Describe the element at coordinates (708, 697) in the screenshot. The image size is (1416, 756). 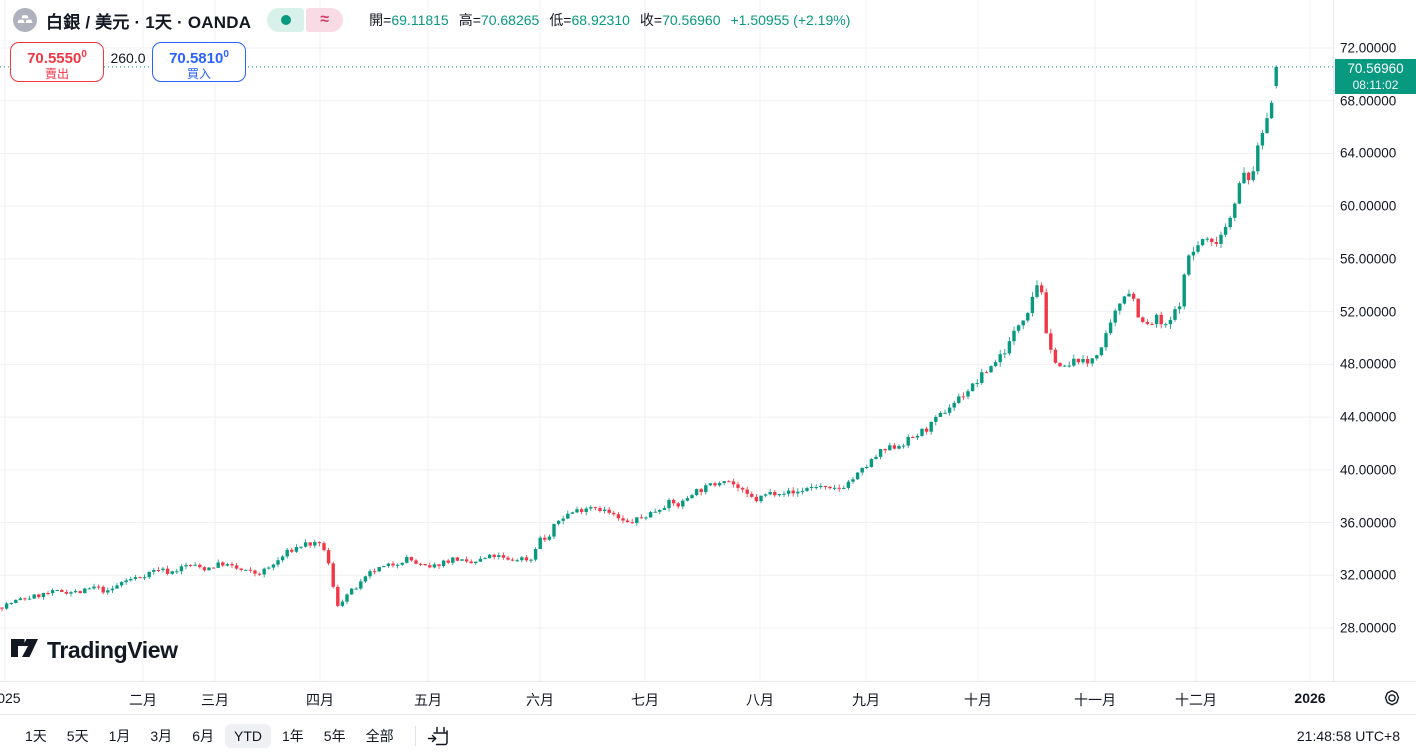
I see `time-axis: 2025 二月 三月 四月 五月 六月 七月 八月 九月 十月 十一月 十二月 2026` at that location.